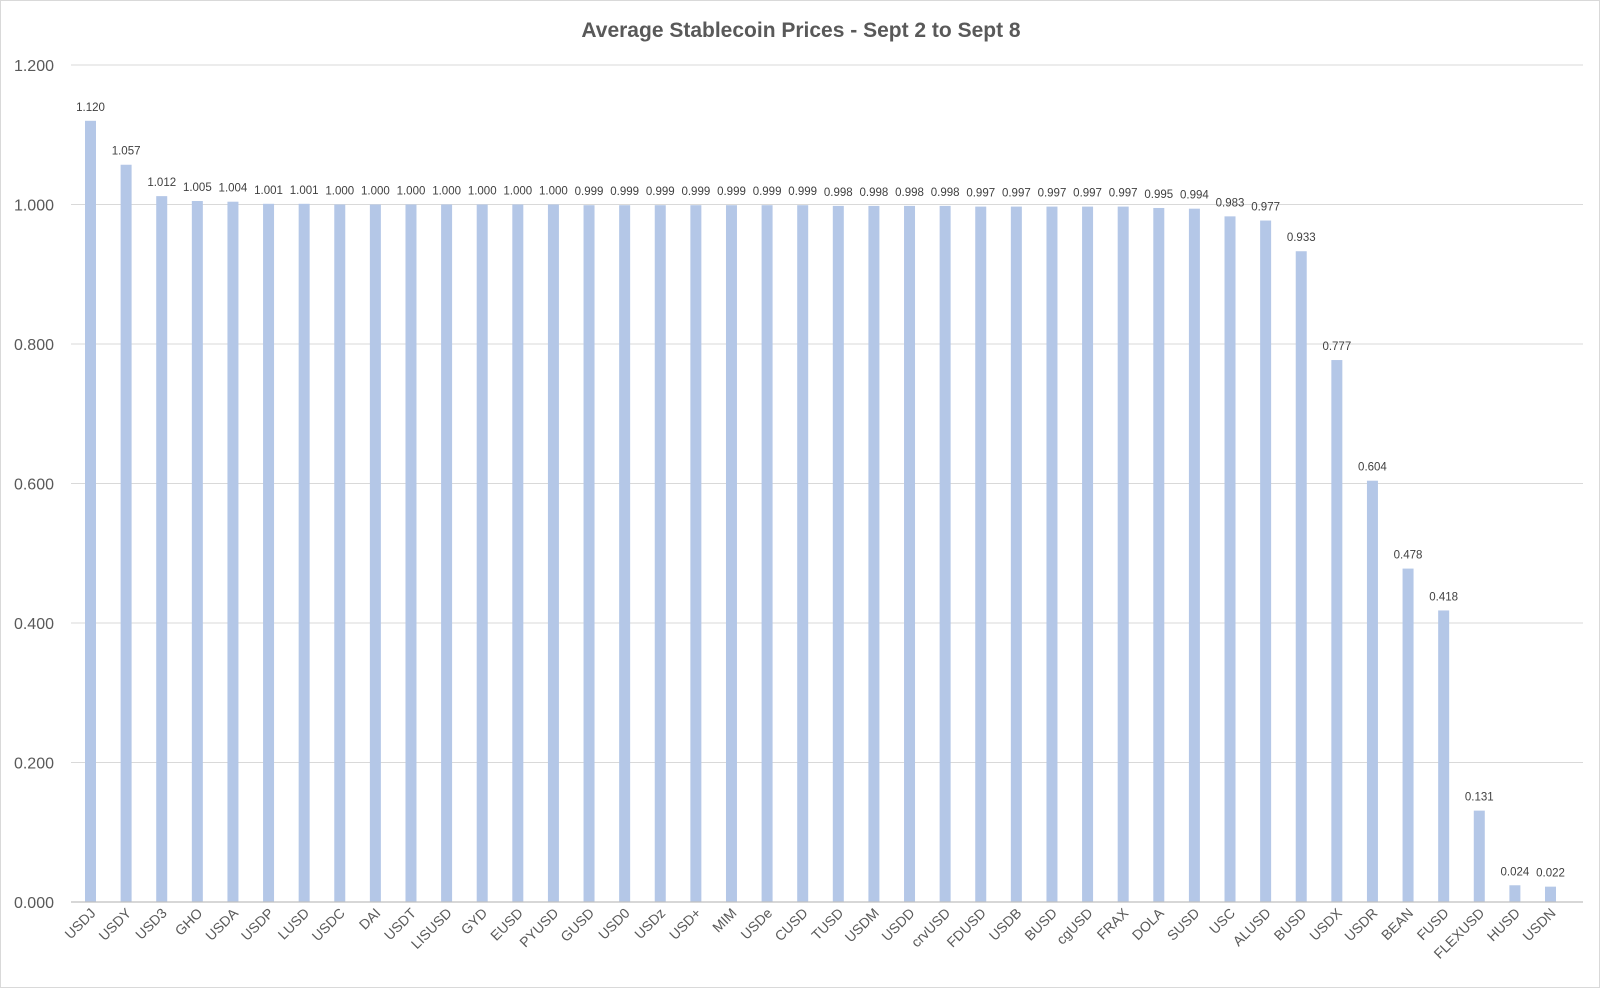 This screenshot has height=989, width=1600. What do you see at coordinates (1222, 921) in the screenshot?
I see `x-tick-label: USC` at bounding box center [1222, 921].